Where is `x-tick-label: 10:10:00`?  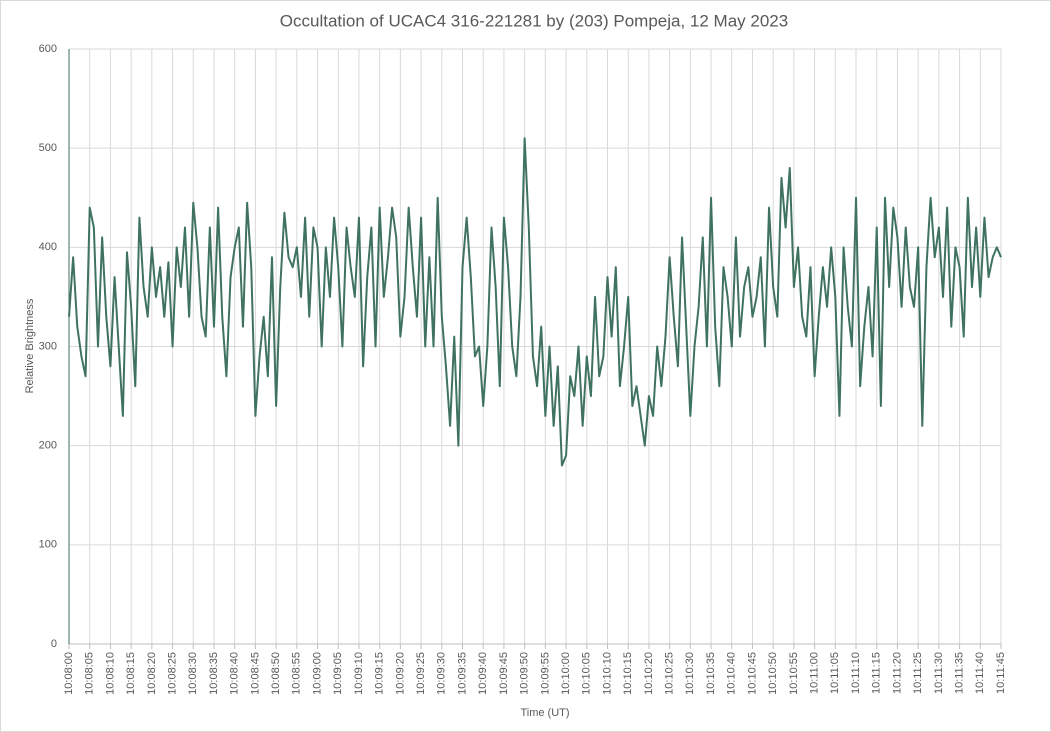 x-tick-label: 10:10:00 is located at coordinates (566, 673).